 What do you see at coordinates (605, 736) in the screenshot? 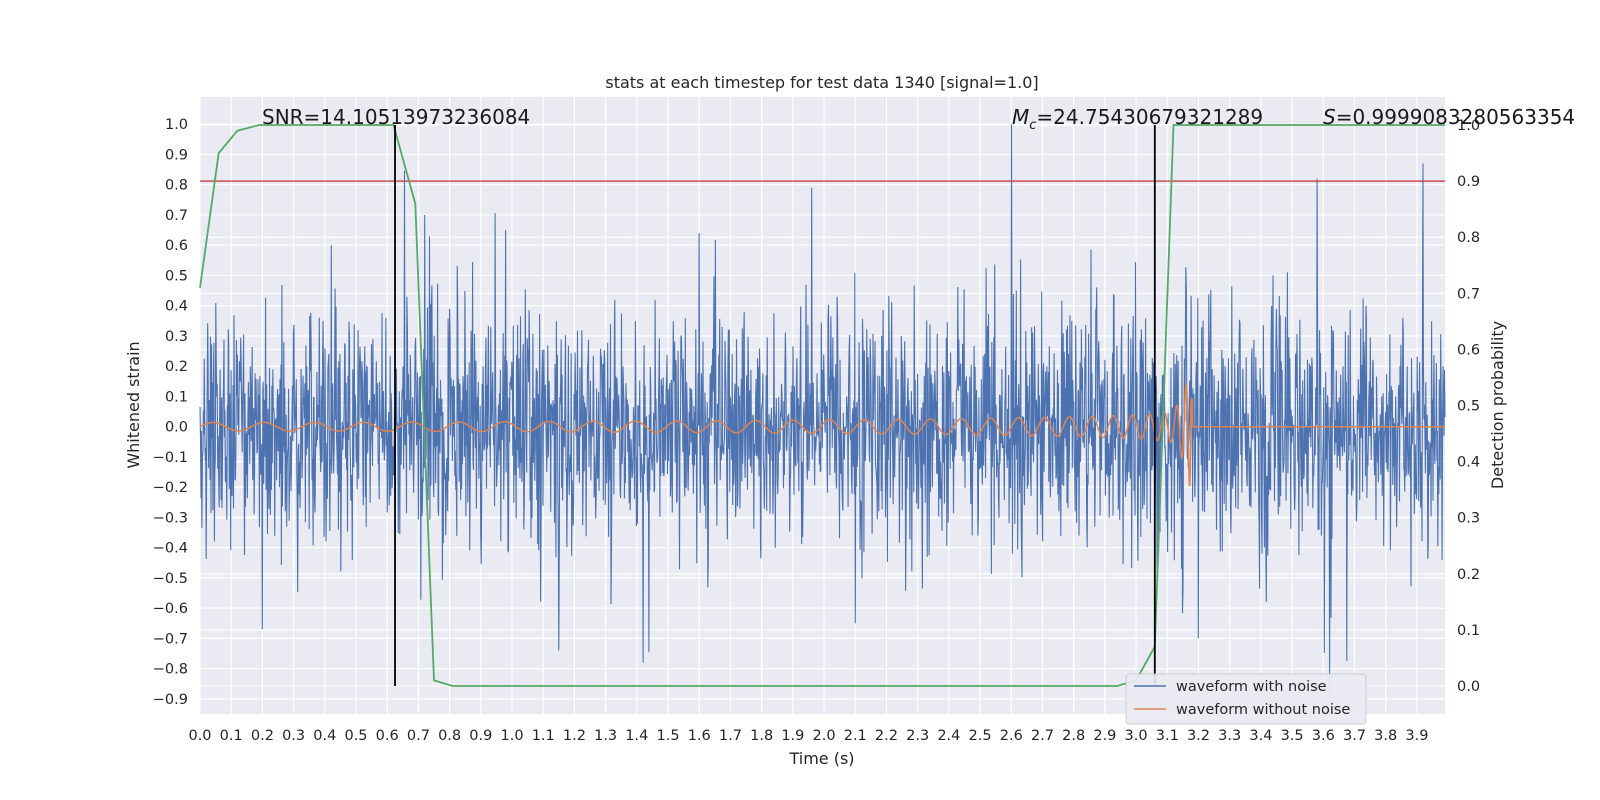
I see `x-tick-label: 1.3` at bounding box center [605, 736].